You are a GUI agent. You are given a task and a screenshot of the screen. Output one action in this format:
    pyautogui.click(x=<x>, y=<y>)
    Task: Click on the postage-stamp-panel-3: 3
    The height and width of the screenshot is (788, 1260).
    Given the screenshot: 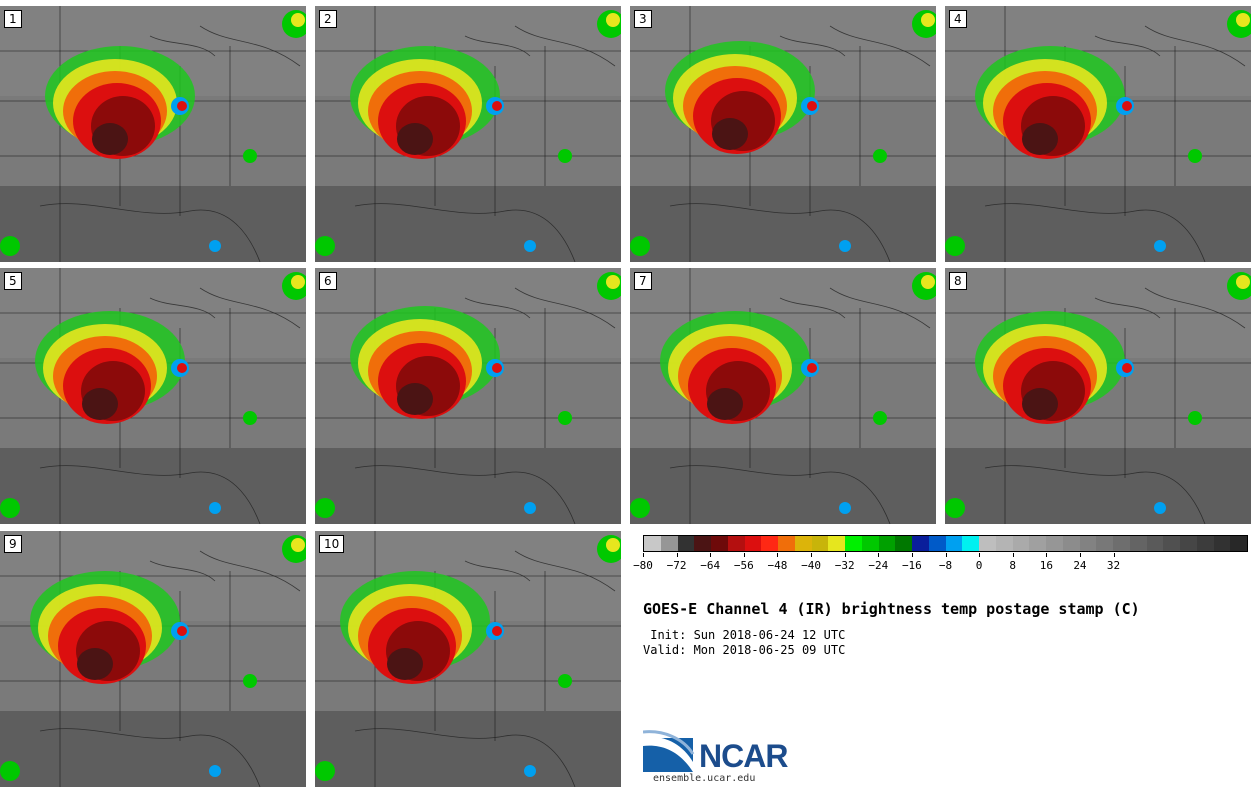 What is the action you would take?
    pyautogui.click(x=783, y=134)
    